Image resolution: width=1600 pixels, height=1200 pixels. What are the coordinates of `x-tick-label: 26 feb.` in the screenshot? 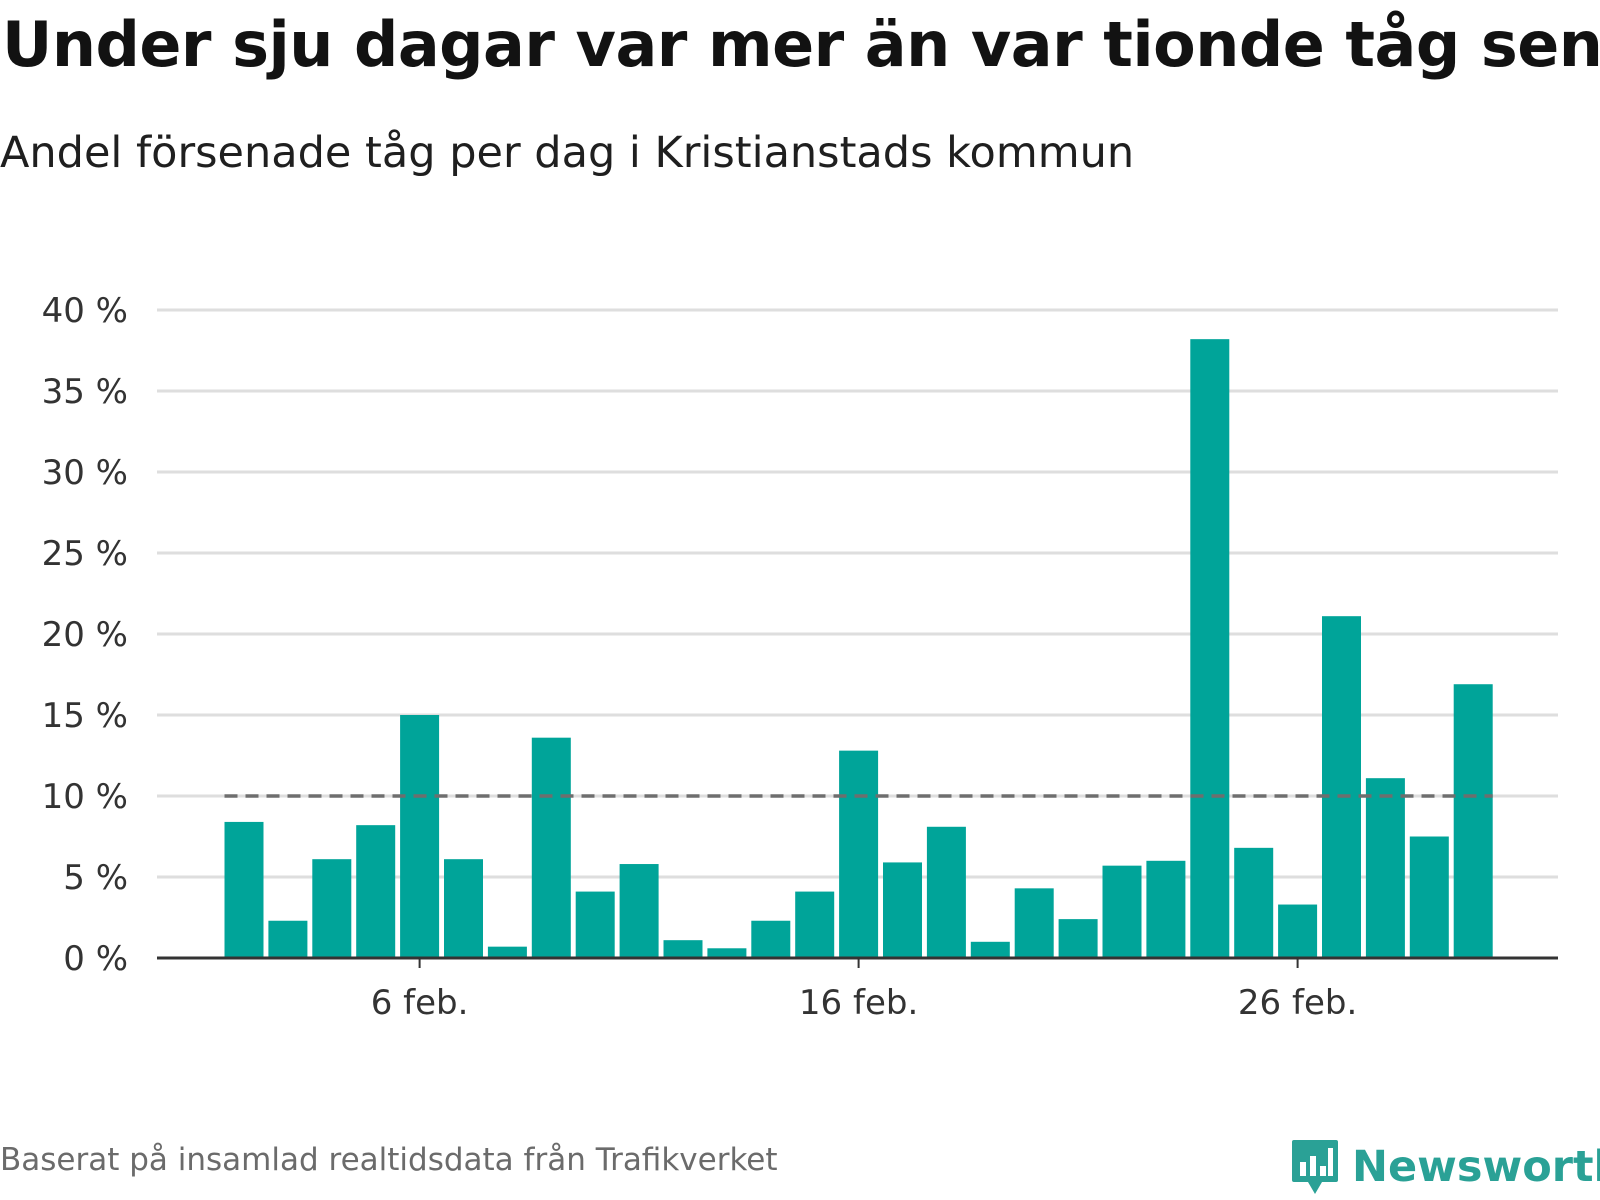 It's located at (1297, 1003).